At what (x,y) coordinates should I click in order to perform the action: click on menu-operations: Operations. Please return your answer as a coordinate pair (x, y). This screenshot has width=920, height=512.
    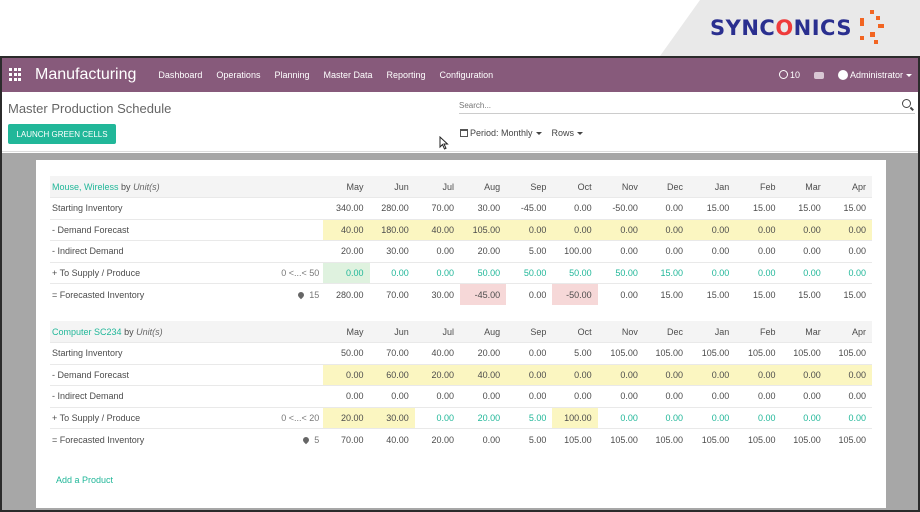
    Looking at the image, I should click on (238, 75).